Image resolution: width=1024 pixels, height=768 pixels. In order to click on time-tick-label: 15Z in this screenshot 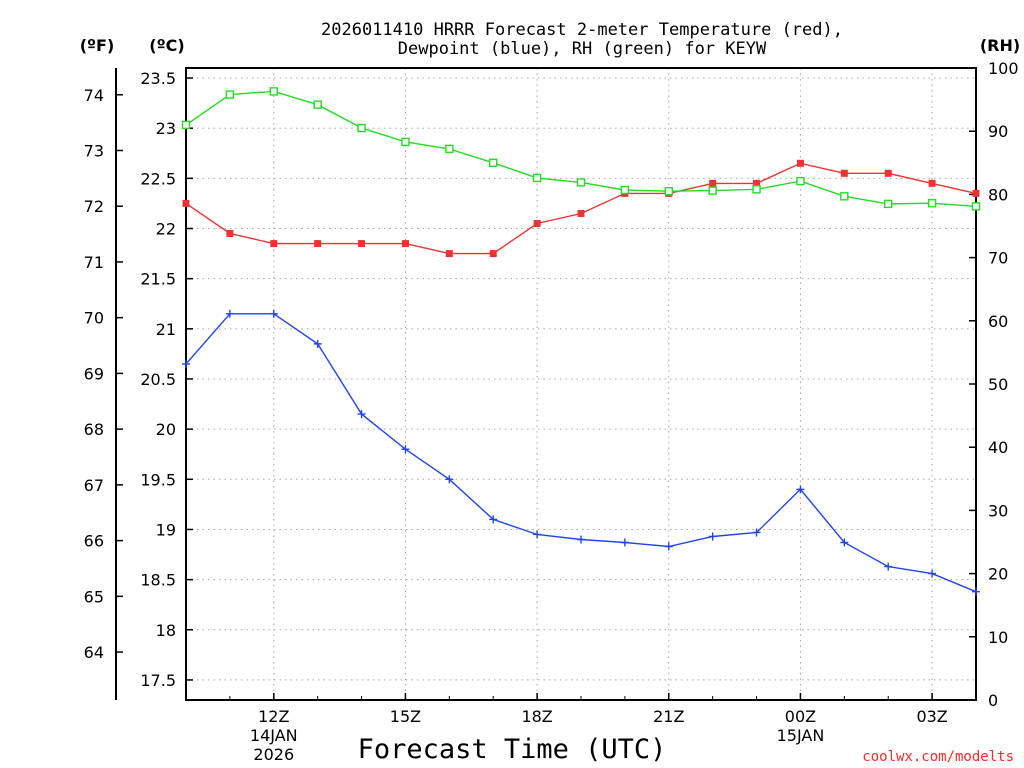, I will do `click(405, 716)`.